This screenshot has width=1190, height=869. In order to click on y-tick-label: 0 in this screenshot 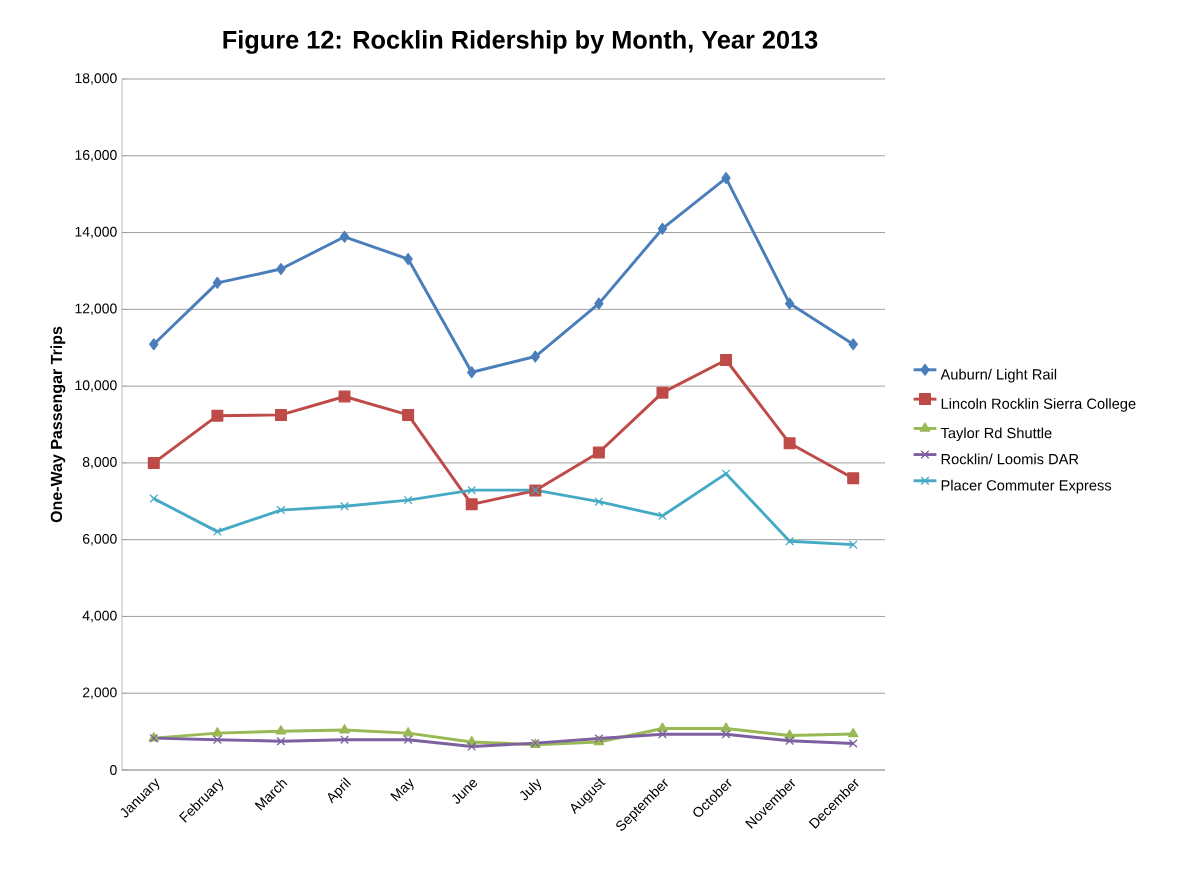, I will do `click(113, 770)`.